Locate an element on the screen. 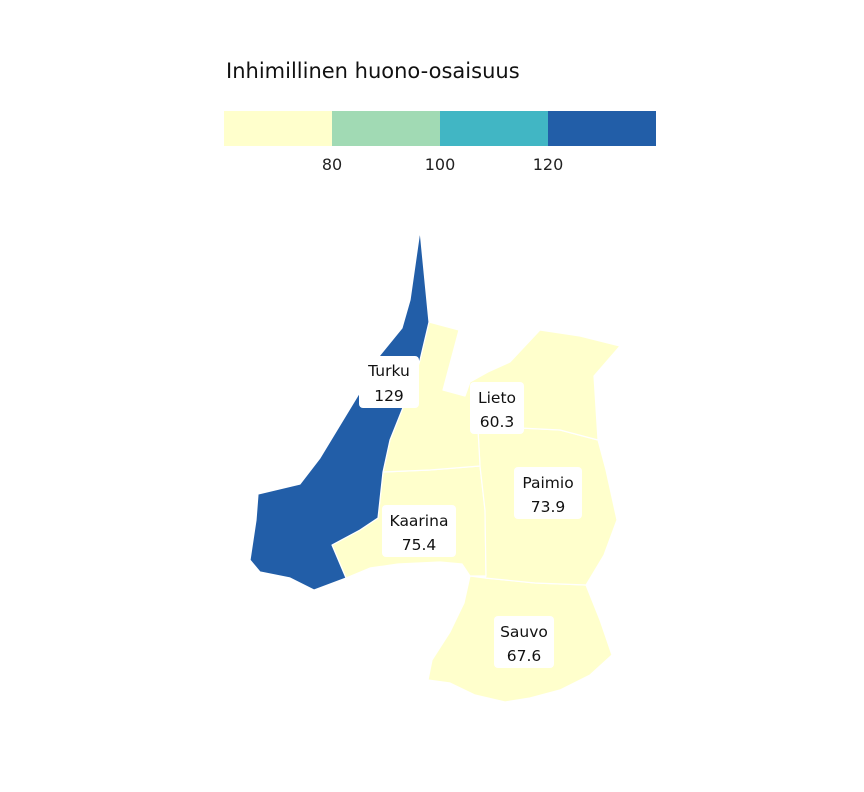  label-box-turku is located at coordinates (389, 382).